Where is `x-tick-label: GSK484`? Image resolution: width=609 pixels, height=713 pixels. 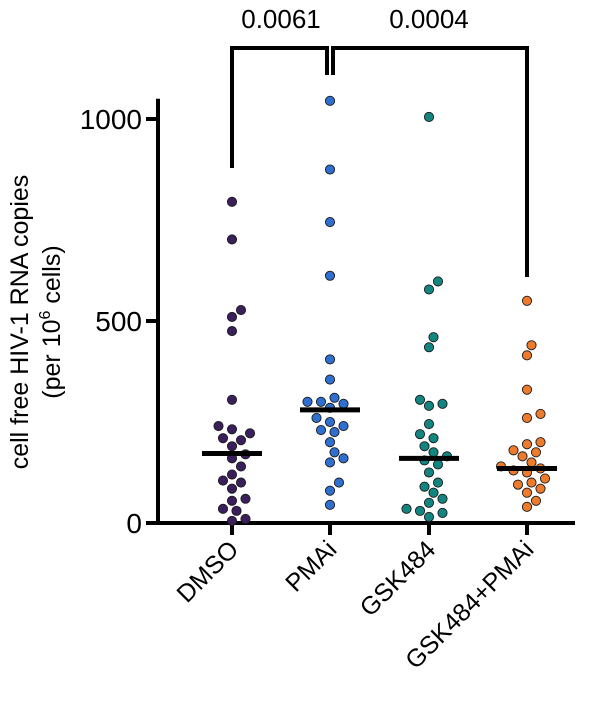 x-tick-label: GSK484 is located at coordinates (398, 578).